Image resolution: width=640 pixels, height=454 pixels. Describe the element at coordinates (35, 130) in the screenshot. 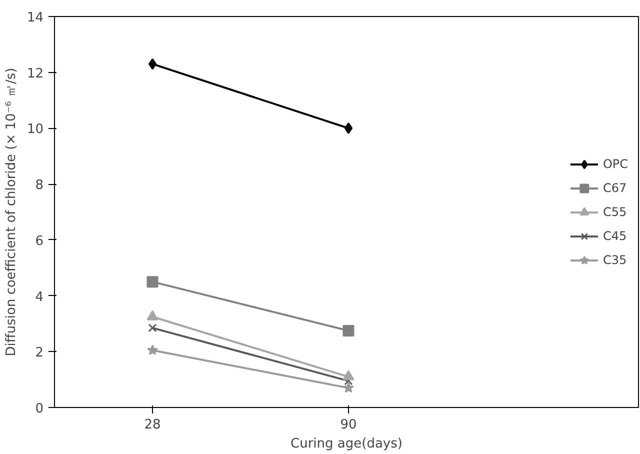

I see `y-tick-label: 10` at that location.